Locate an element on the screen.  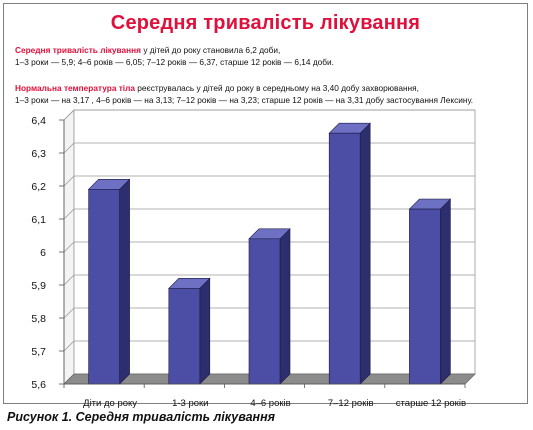
y-tick-label: 6,4 is located at coordinates (38, 121).